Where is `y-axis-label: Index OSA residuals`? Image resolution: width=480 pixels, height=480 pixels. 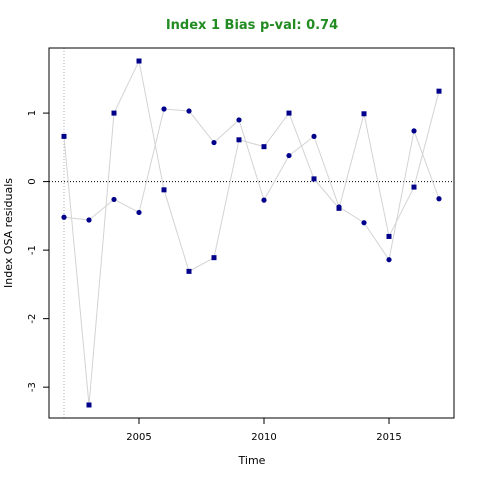
y-axis-label: Index OSA residuals is located at coordinates (8, 233).